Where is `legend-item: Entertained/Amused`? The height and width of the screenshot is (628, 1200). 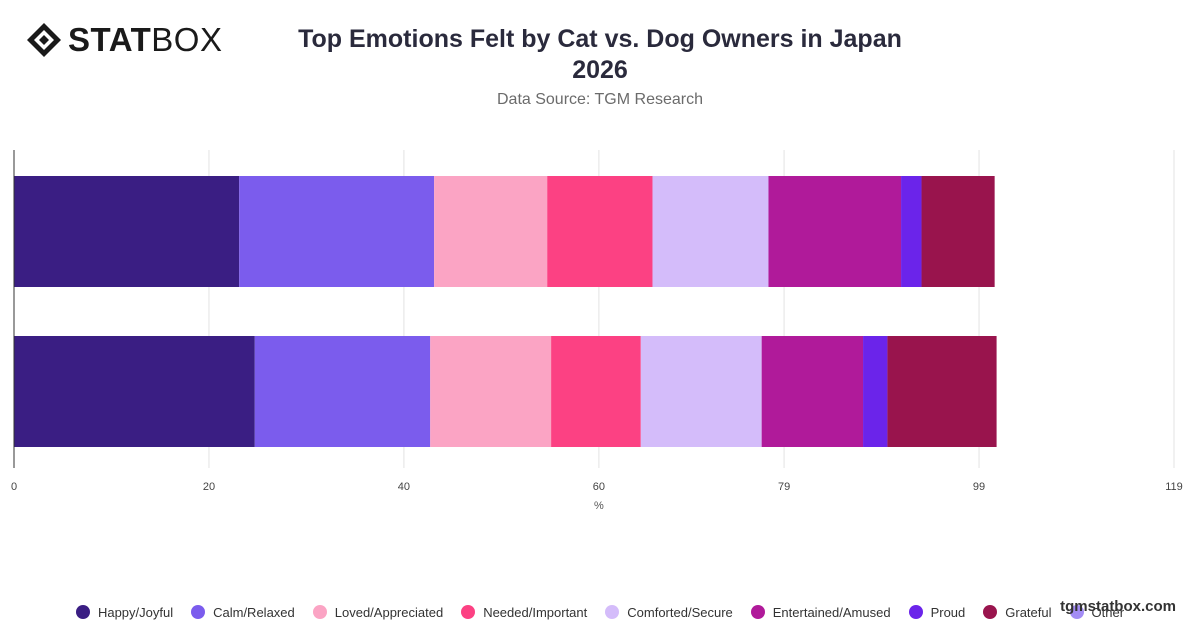
legend-item: Entertained/Amused is located at coordinates (820, 612).